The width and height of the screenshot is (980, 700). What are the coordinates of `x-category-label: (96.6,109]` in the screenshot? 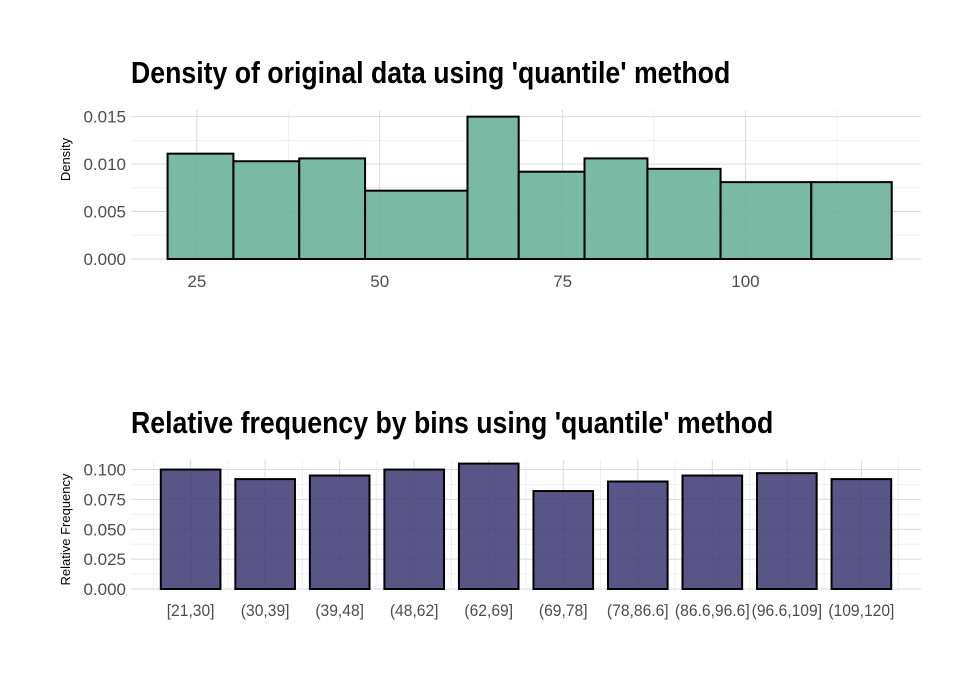 It's located at (787, 610).